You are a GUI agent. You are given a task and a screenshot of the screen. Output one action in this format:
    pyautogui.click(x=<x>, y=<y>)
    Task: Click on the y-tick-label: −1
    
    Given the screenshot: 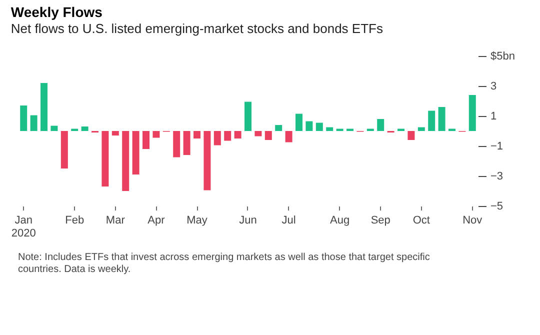 What is the action you would take?
    pyautogui.click(x=497, y=146)
    